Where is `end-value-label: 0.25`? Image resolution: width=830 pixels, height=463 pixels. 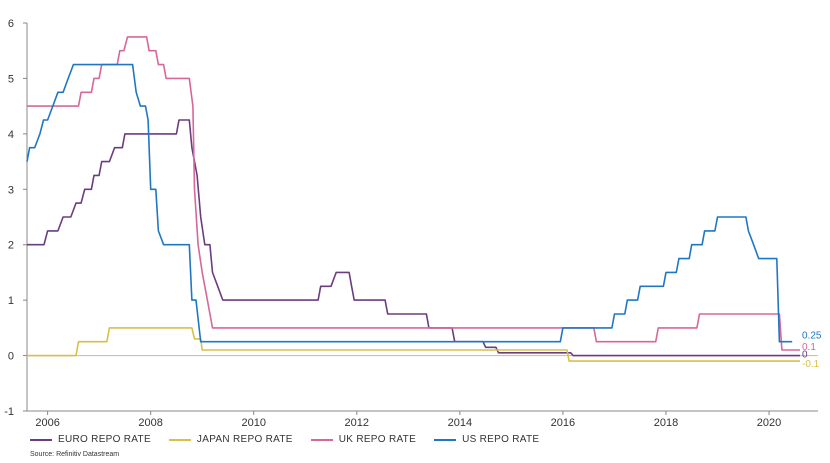 end-value-label: 0.25 is located at coordinates (812, 336).